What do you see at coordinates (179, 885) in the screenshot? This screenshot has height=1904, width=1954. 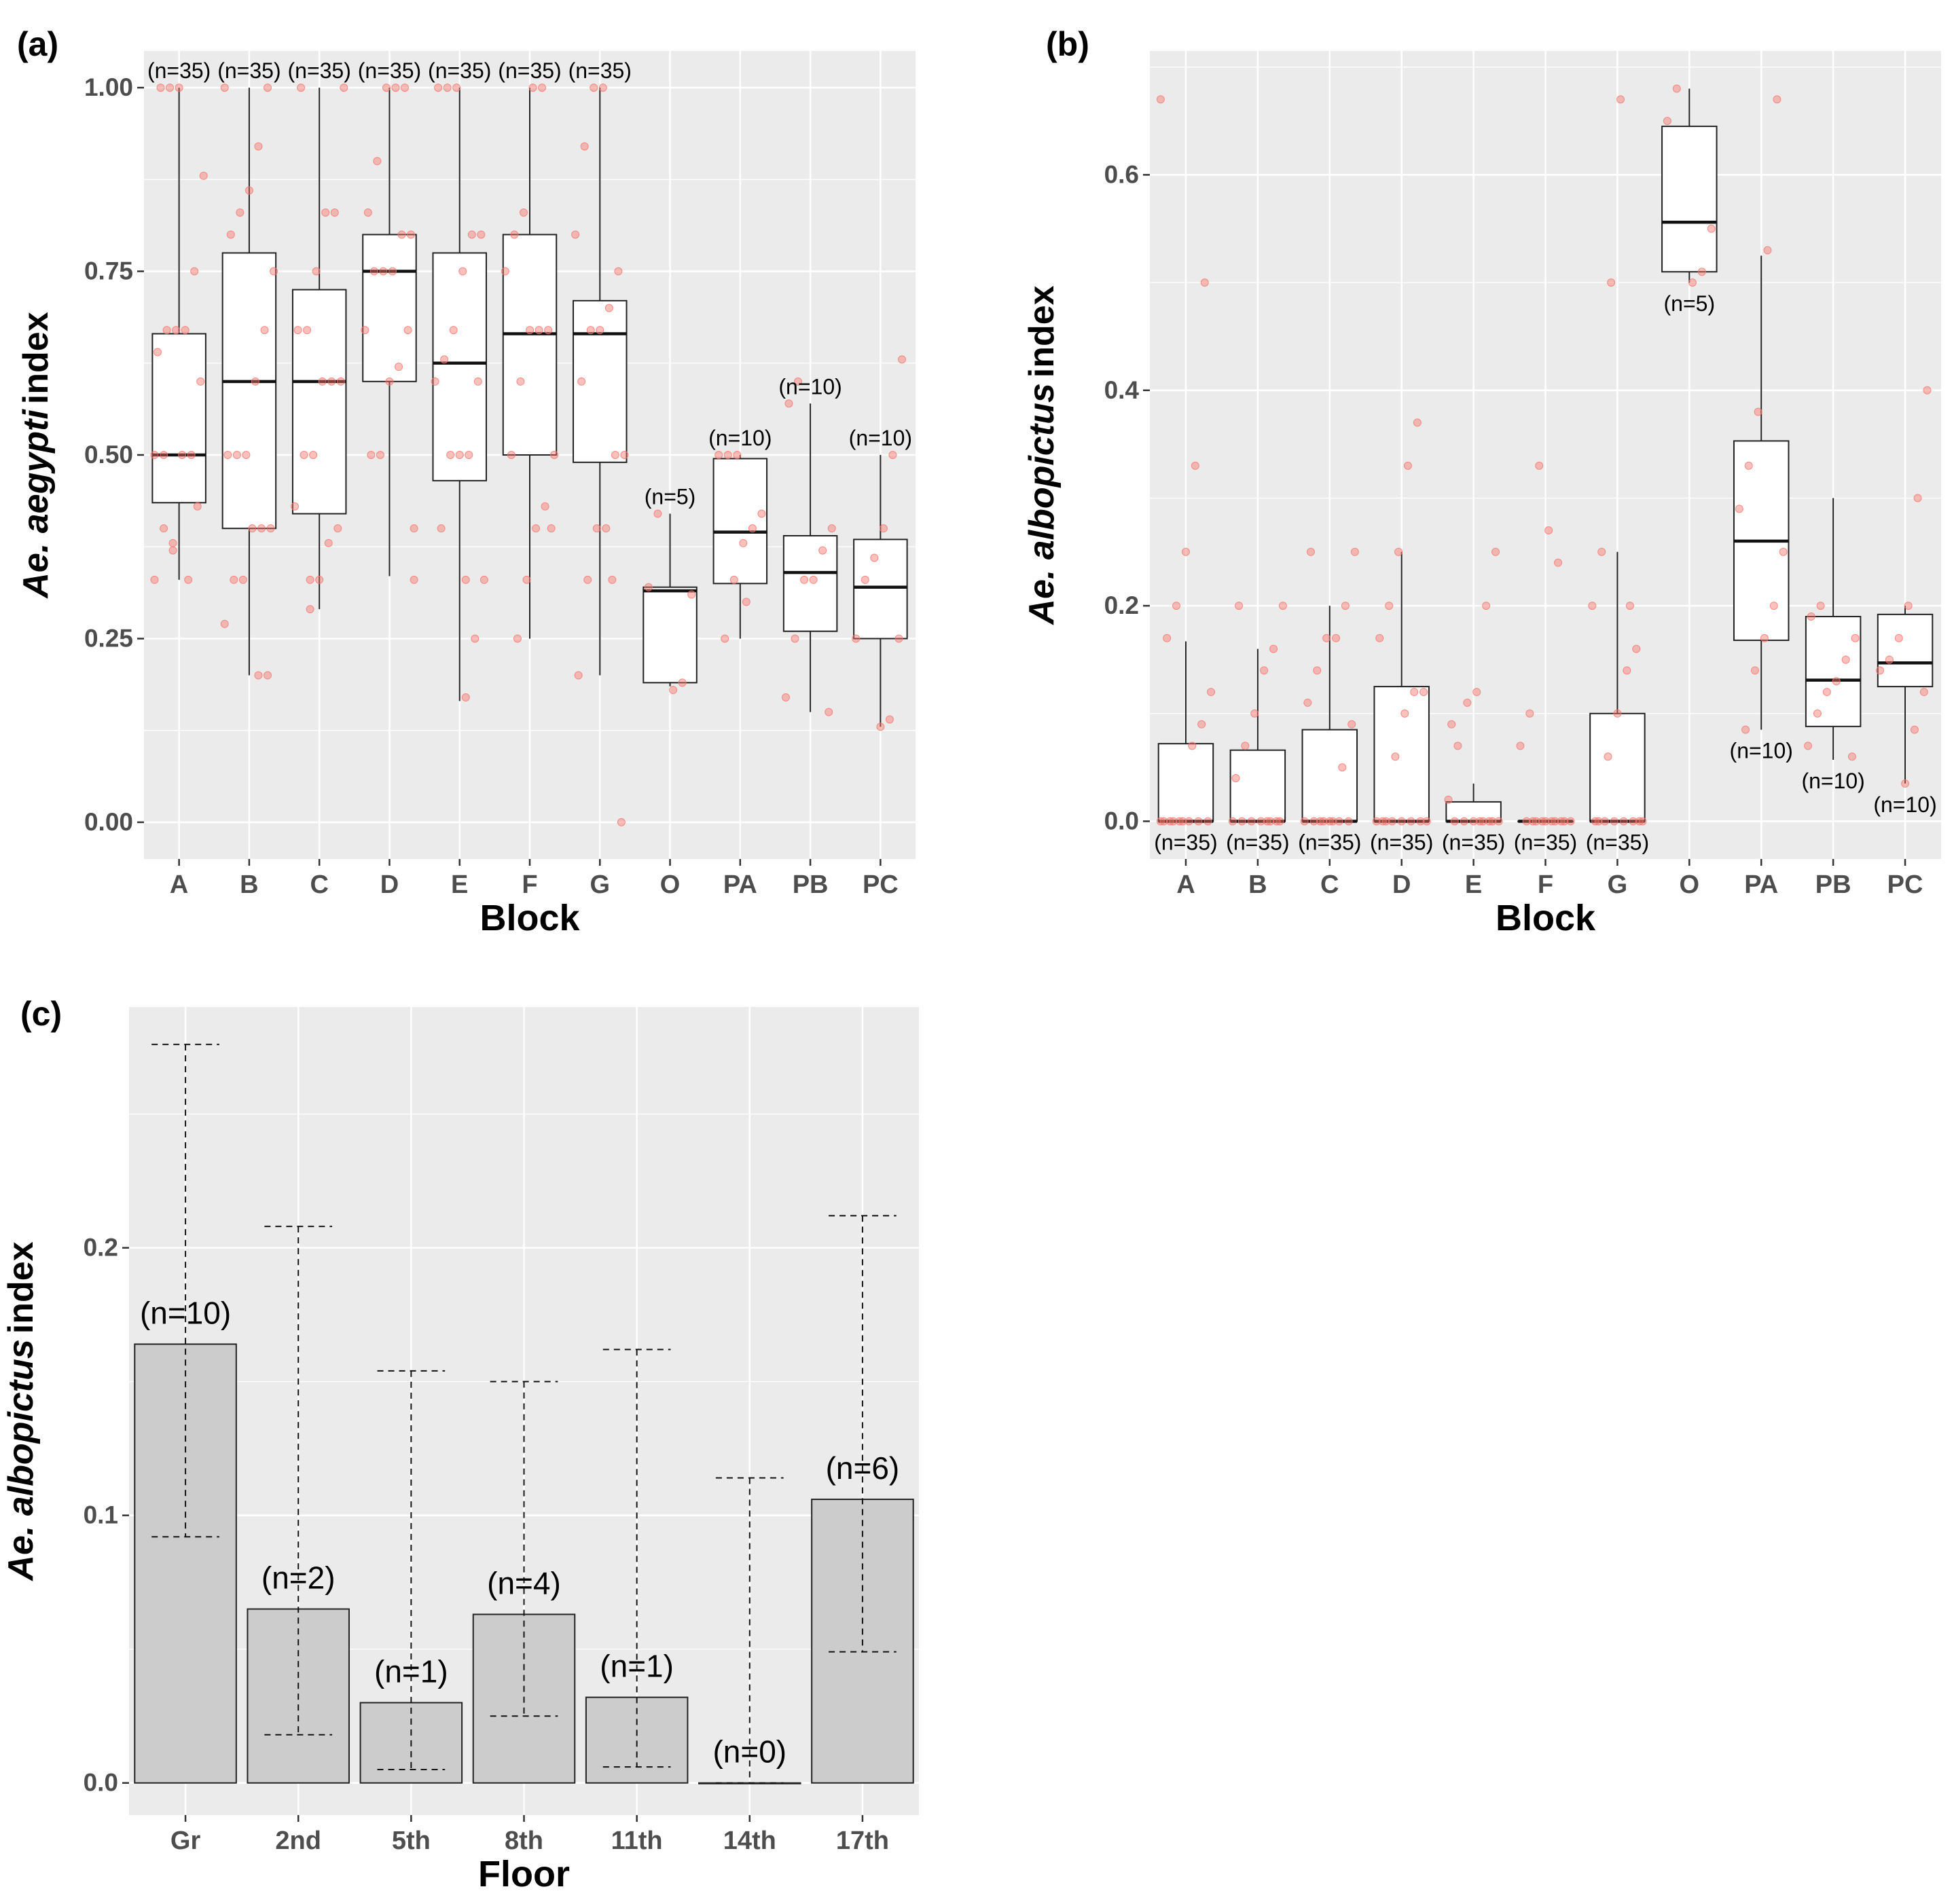 I see `x-tick-label: A` at bounding box center [179, 885].